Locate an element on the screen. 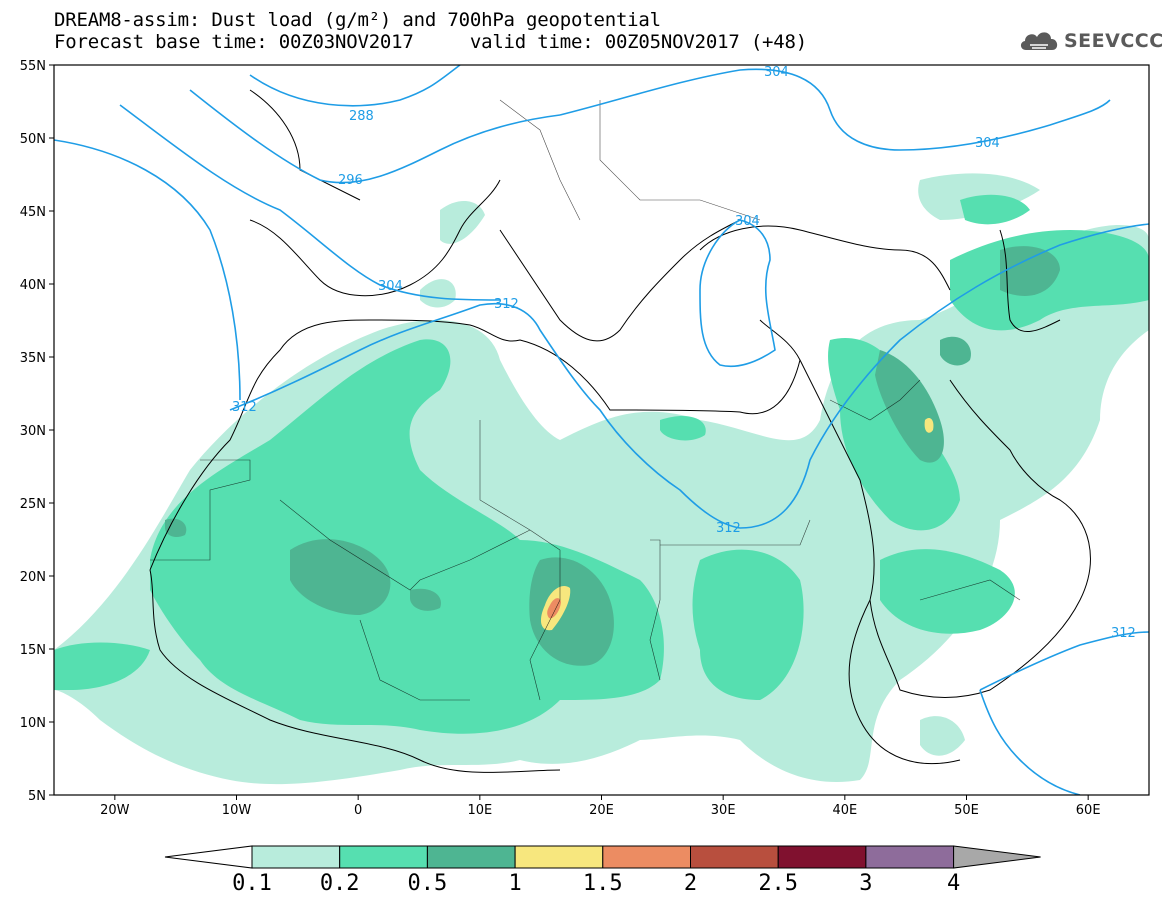 The height and width of the screenshot is (907, 1165). contour-label: 296 is located at coordinates (350, 180).